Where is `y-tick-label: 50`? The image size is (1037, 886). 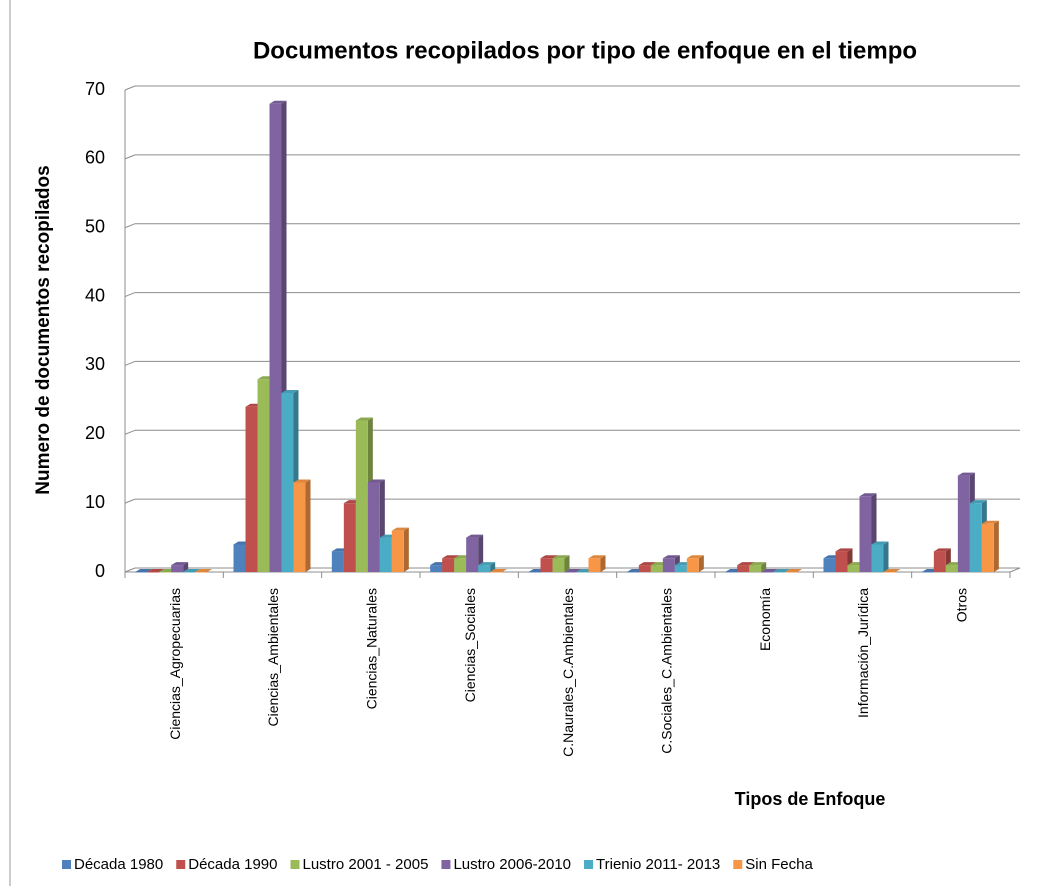
y-tick-label: 50 is located at coordinates (95, 226).